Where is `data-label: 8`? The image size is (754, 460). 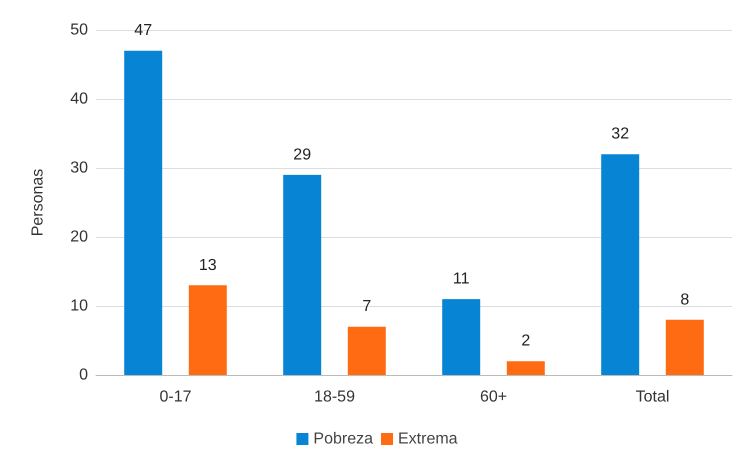
data-label: 8 is located at coordinates (685, 299).